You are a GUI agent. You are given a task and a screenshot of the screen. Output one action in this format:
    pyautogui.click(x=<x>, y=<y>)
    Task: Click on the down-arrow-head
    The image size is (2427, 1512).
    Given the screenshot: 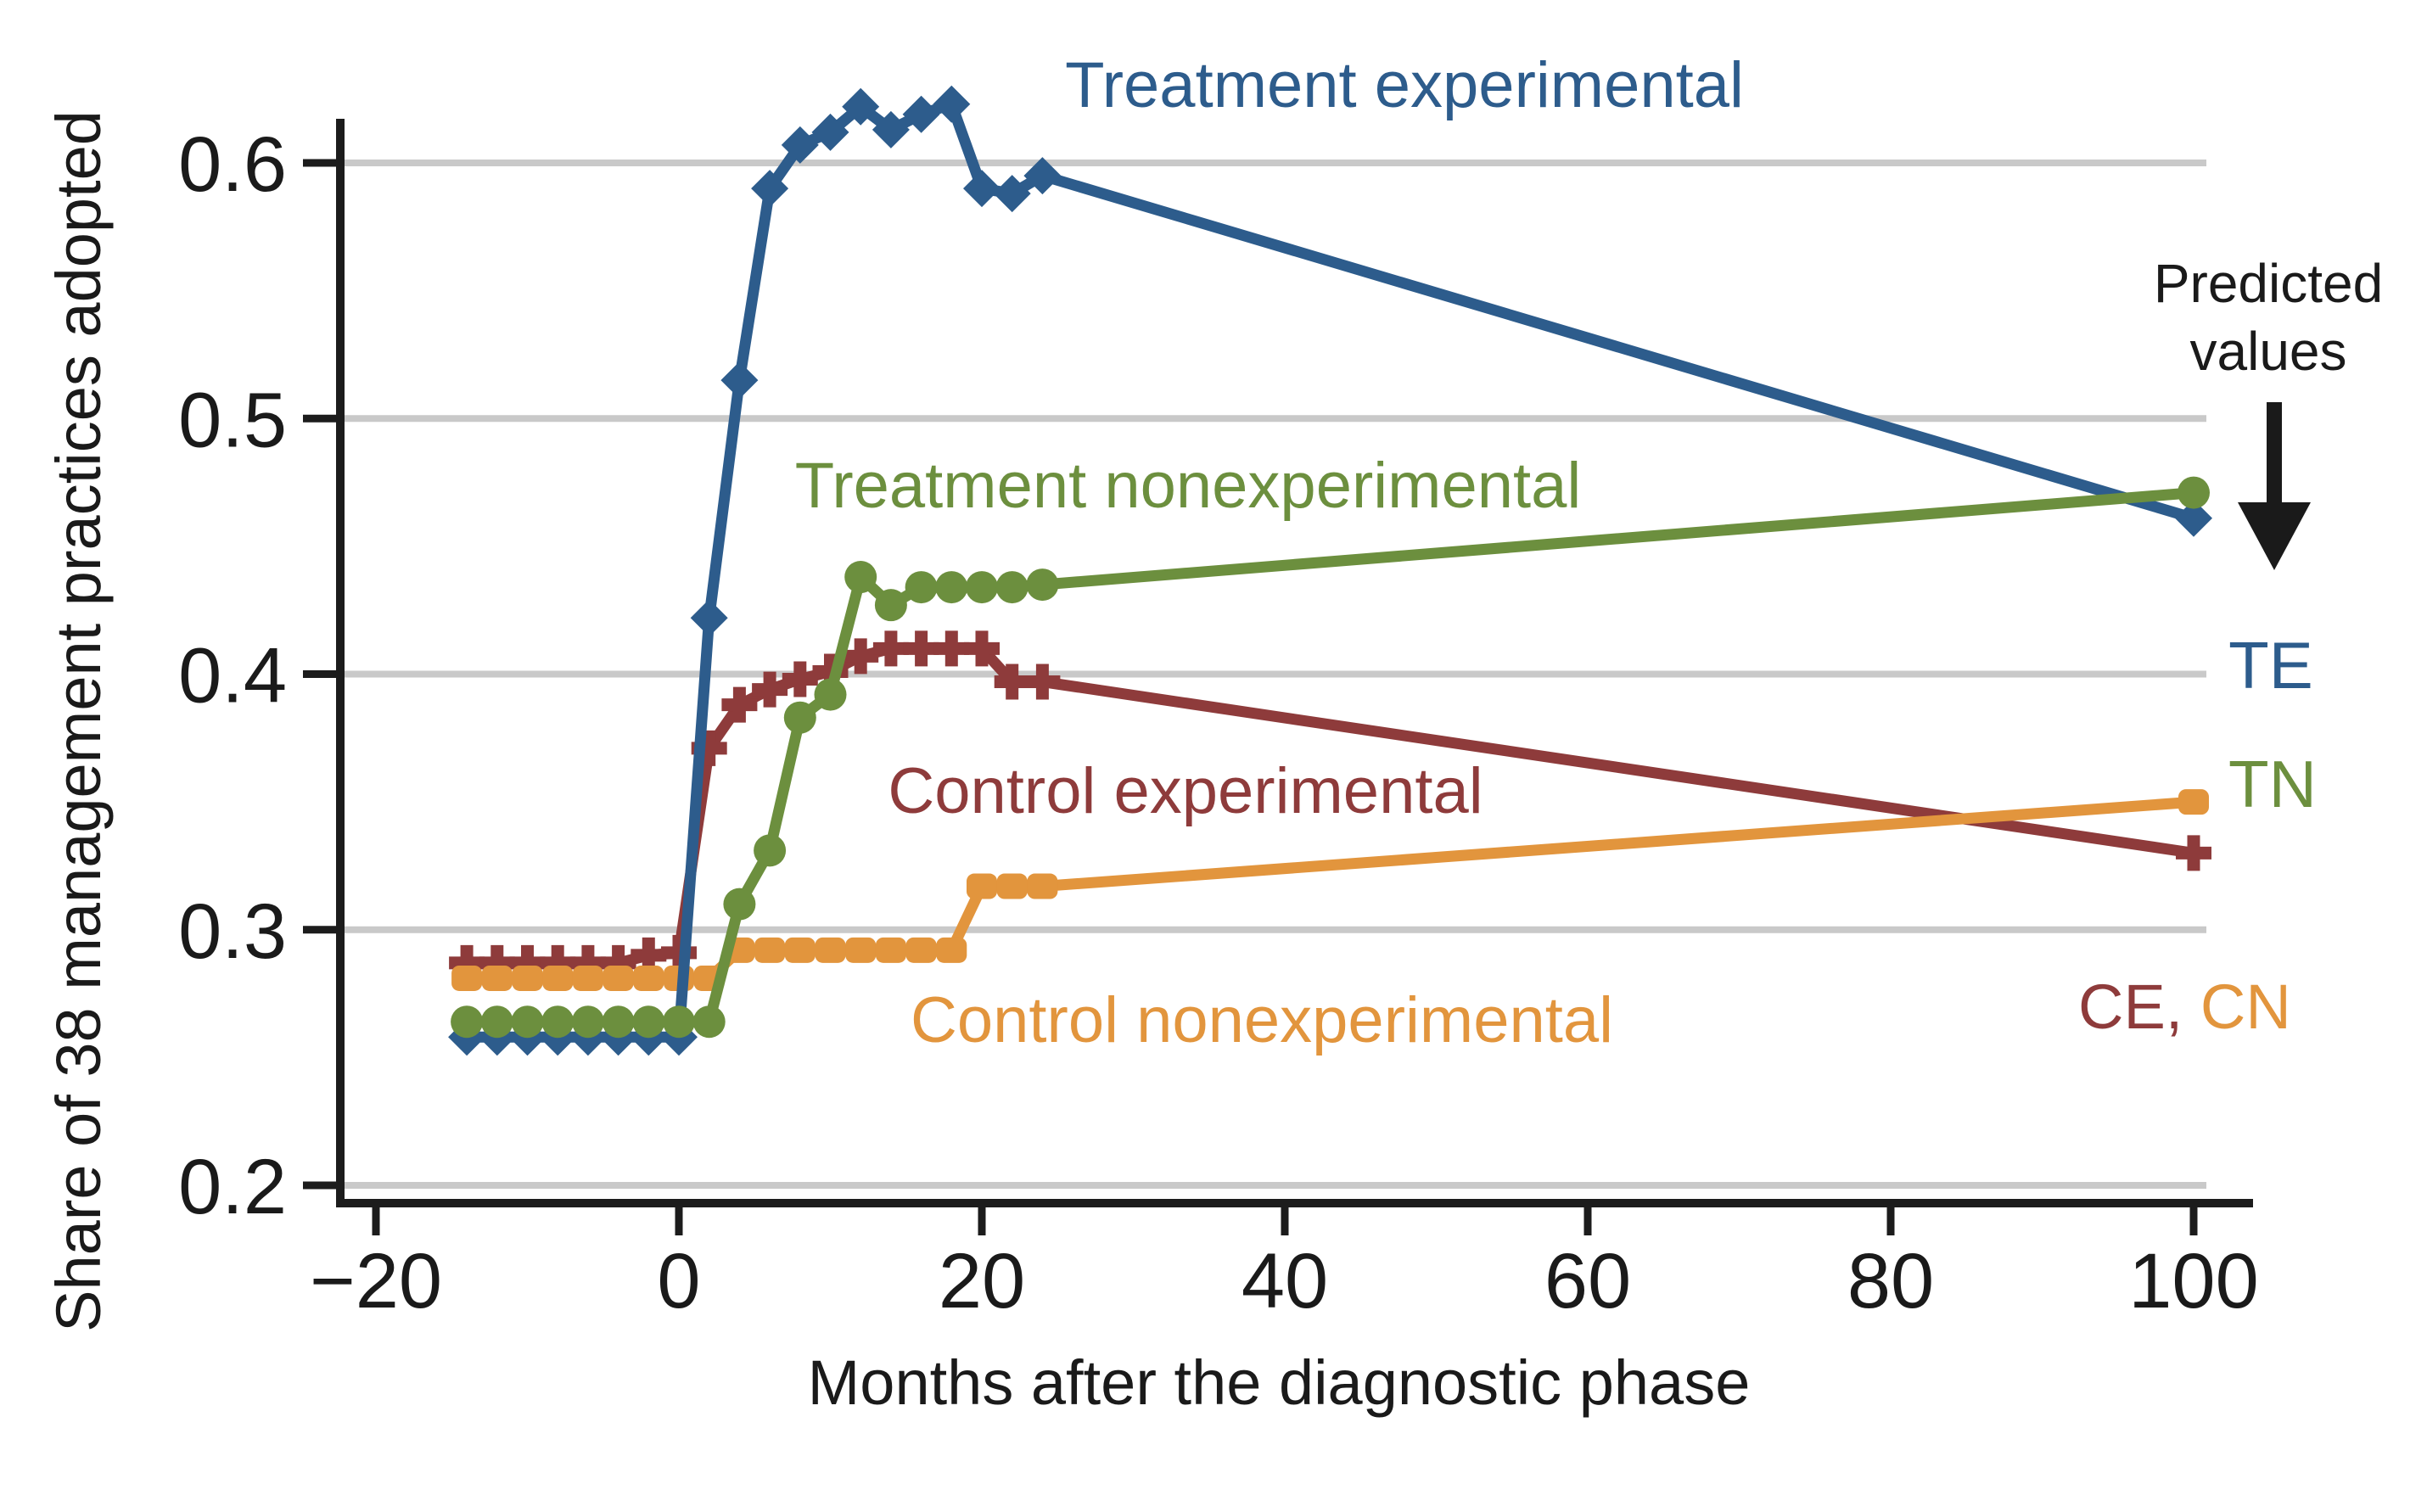 What is the action you would take?
    pyautogui.click(x=2274, y=536)
    